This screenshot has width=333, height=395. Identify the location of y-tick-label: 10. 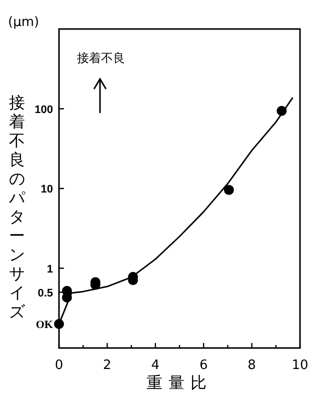
(46, 190).